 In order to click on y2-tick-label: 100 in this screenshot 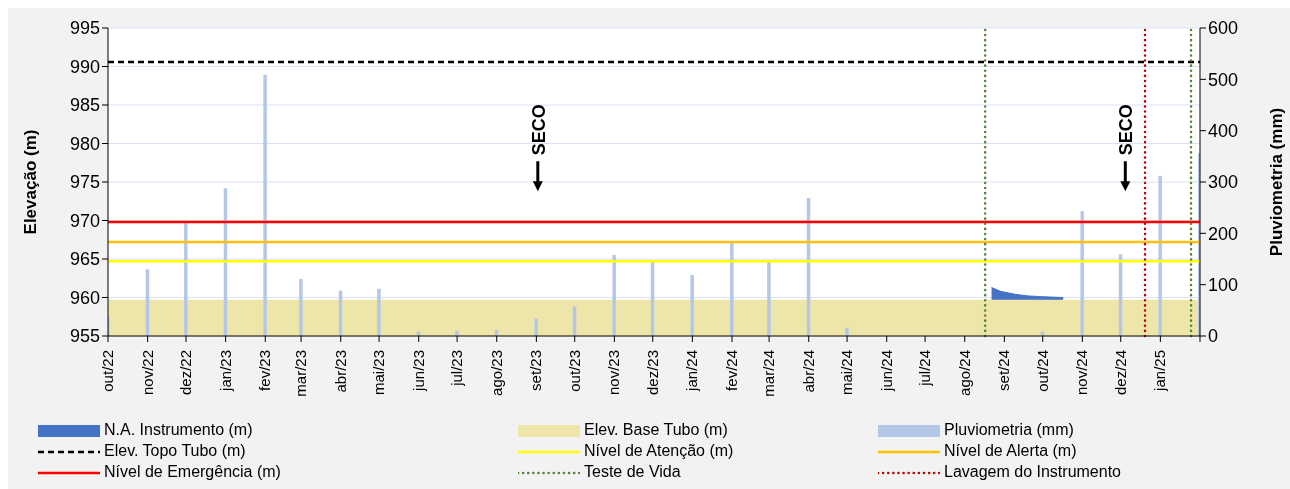, I will do `click(1223, 285)`.